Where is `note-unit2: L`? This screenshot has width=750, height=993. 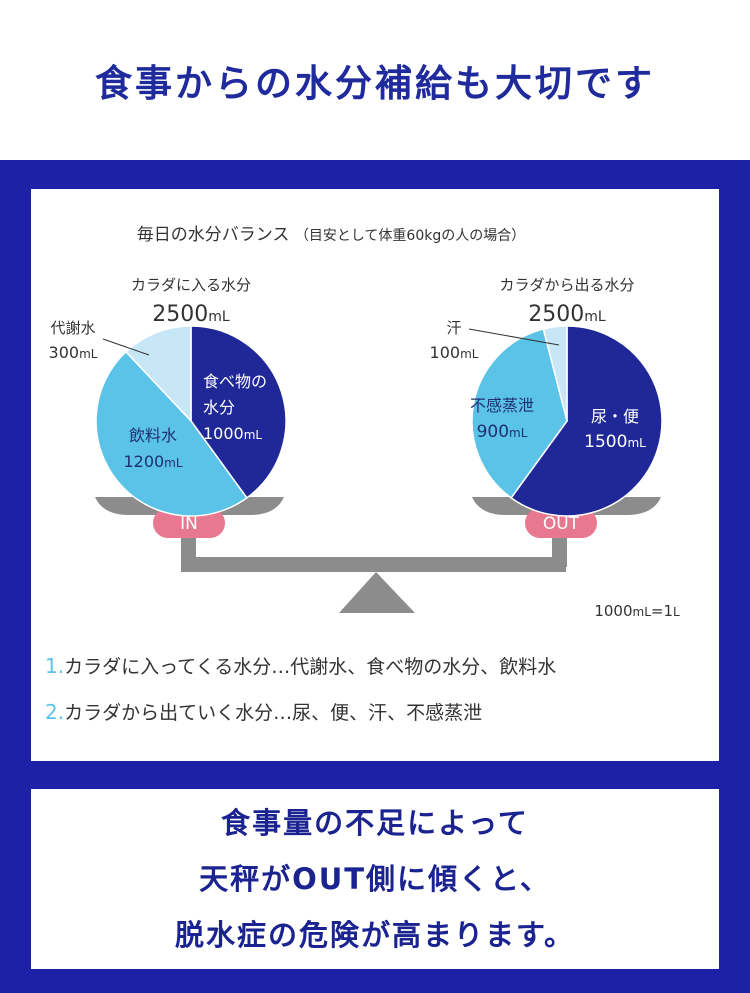 note-unit2: L is located at coordinates (676, 612).